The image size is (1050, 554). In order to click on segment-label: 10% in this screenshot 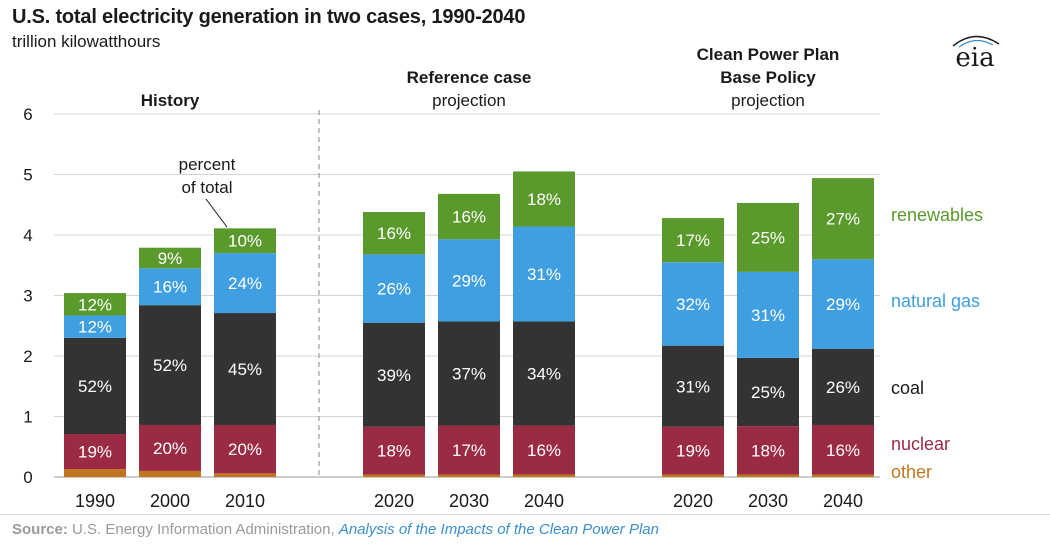, I will do `click(245, 241)`.